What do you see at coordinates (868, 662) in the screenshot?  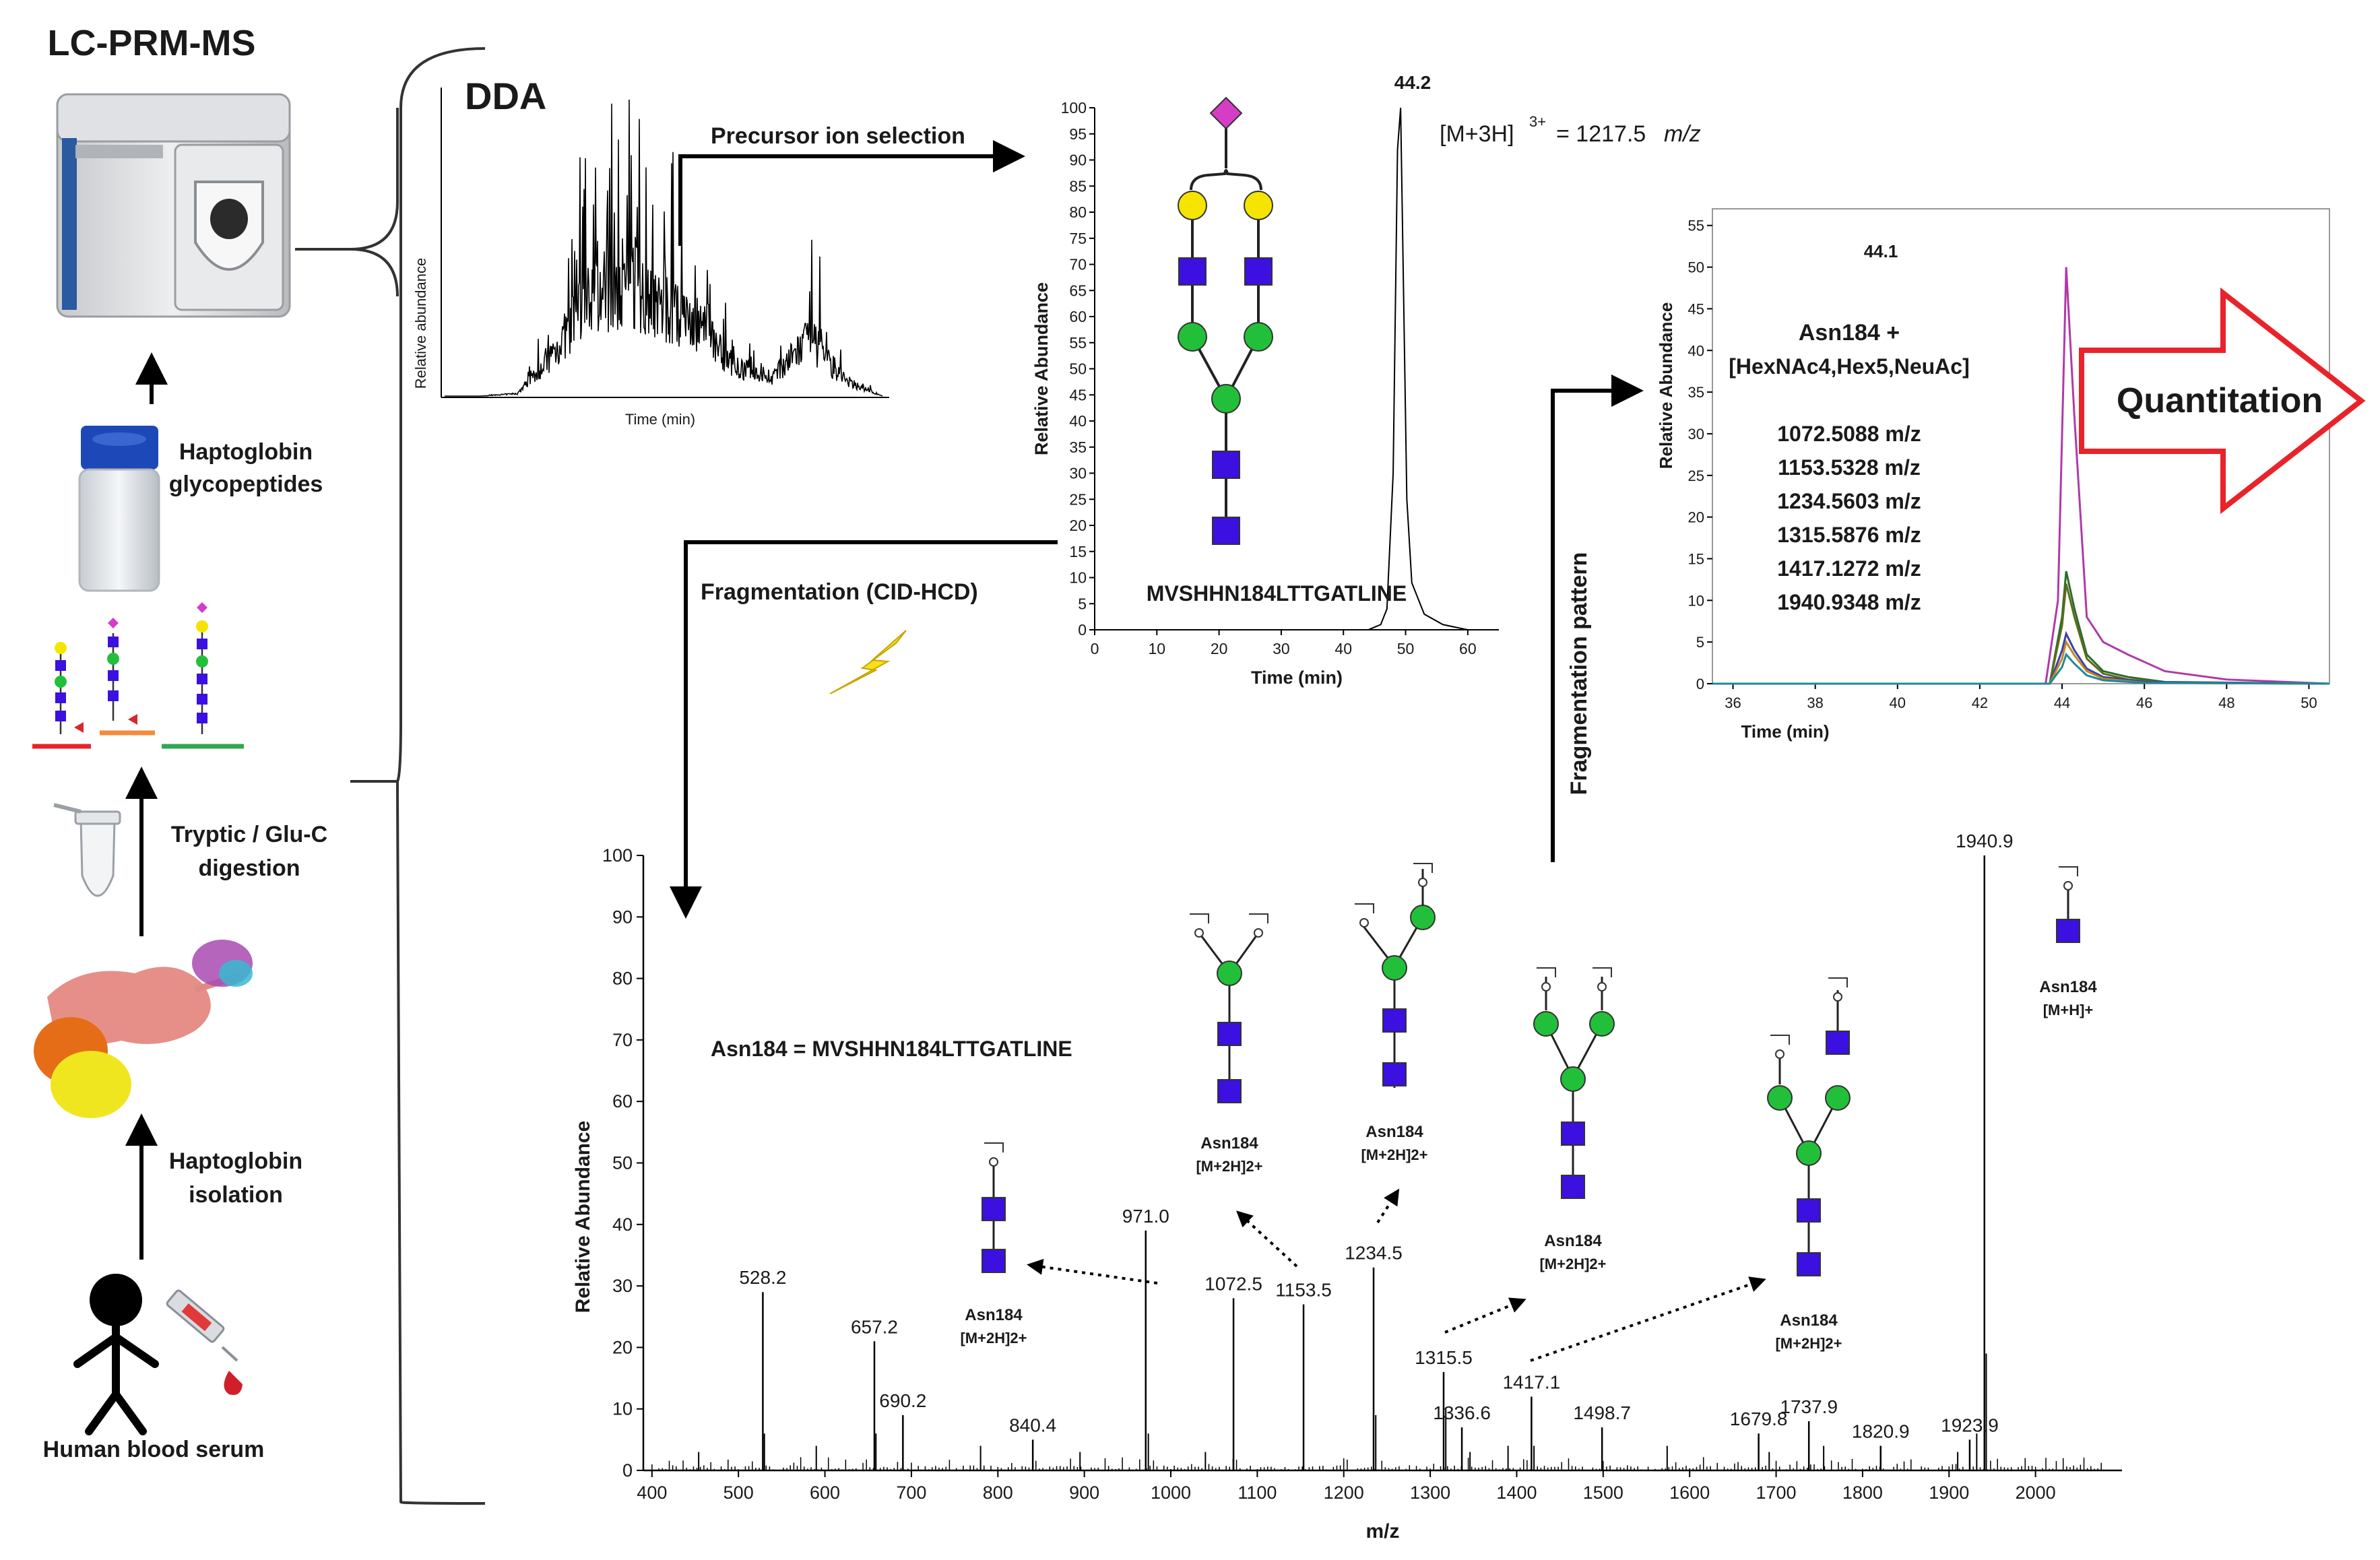 I see `lightning-icon` at bounding box center [868, 662].